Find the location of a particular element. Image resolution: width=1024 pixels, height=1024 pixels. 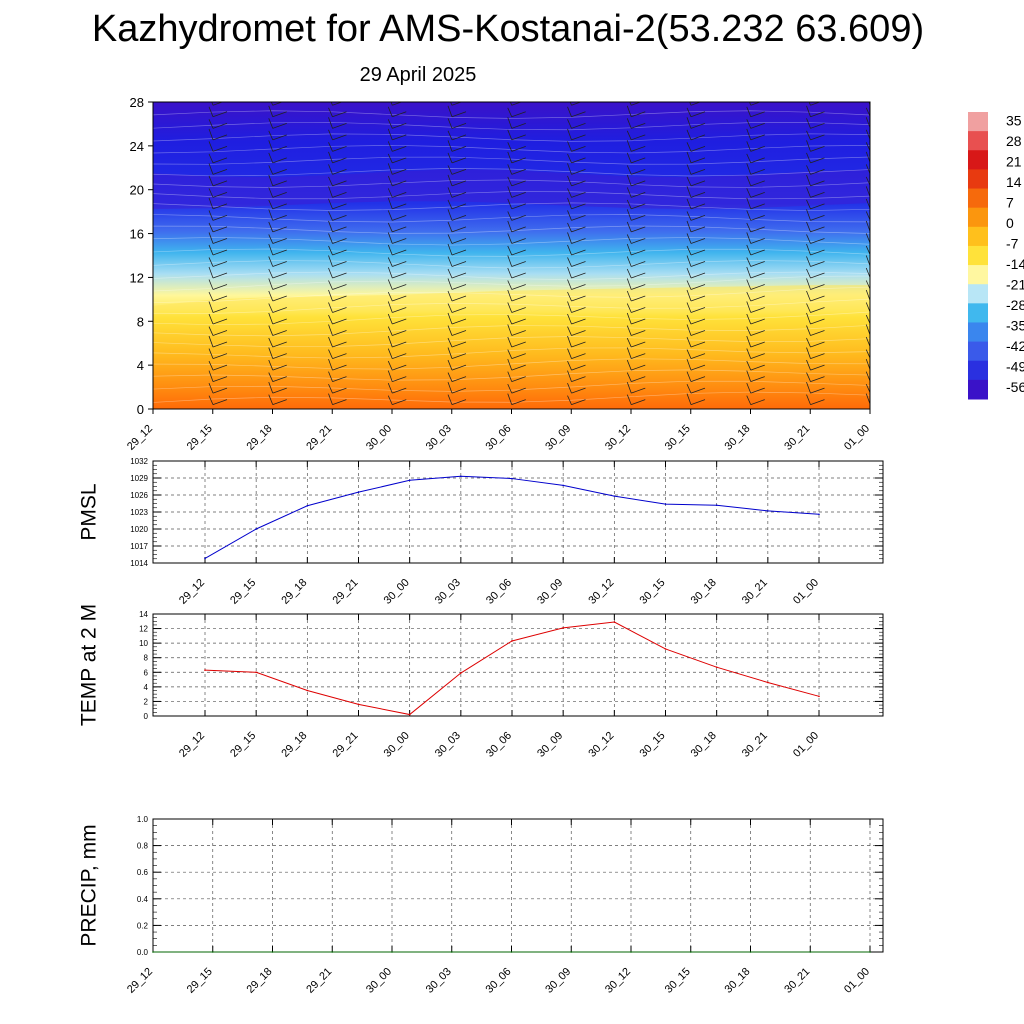

x-tick-label: 29_12 is located at coordinates (192, 592).